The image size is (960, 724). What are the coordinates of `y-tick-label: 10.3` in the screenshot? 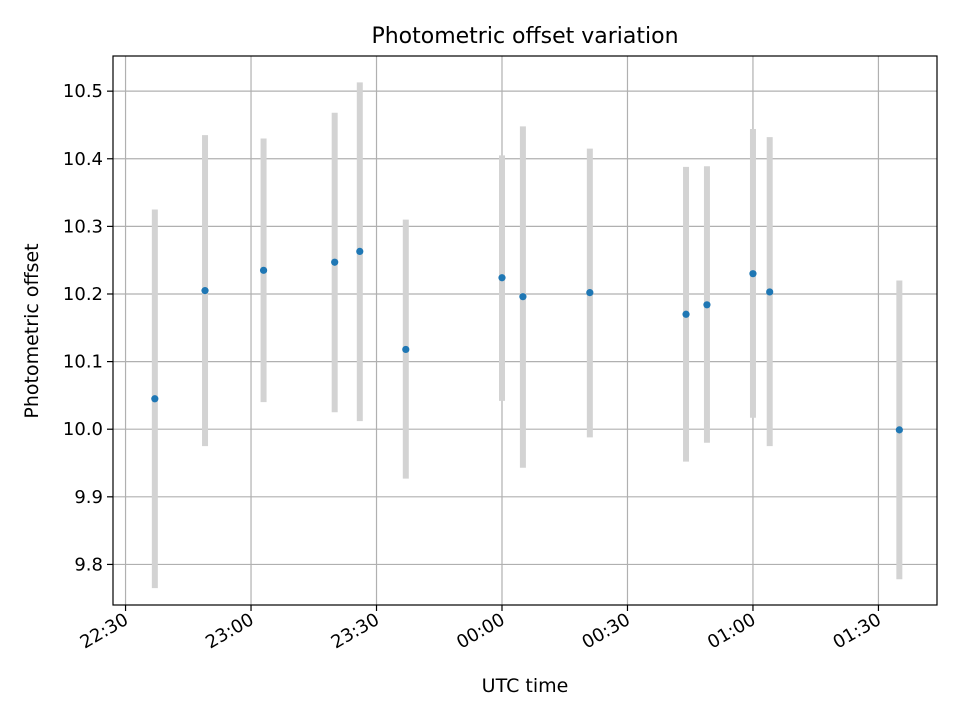 It's located at (83, 226).